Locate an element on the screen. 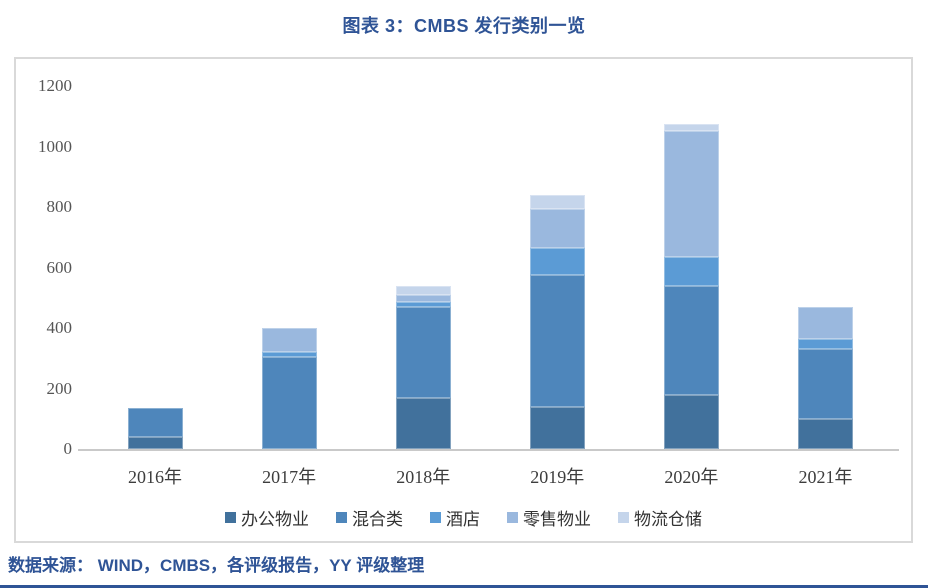 The width and height of the screenshot is (928, 588). source-note: 数据来源： WIND，CMBS，各评级报告，YY 评级整理 is located at coordinates (216, 565).